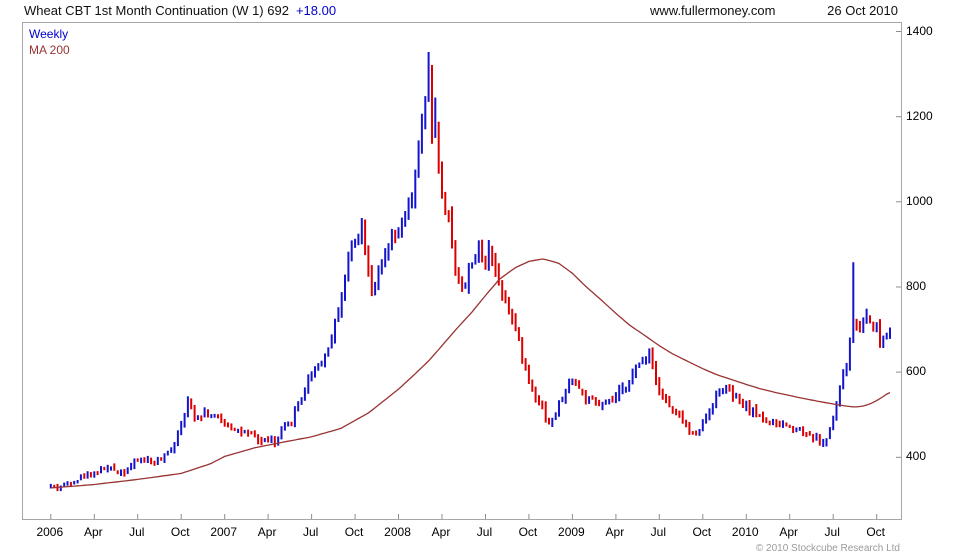 The width and height of the screenshot is (980, 560). I want to click on x-tick-label: 2006, so click(50, 532).